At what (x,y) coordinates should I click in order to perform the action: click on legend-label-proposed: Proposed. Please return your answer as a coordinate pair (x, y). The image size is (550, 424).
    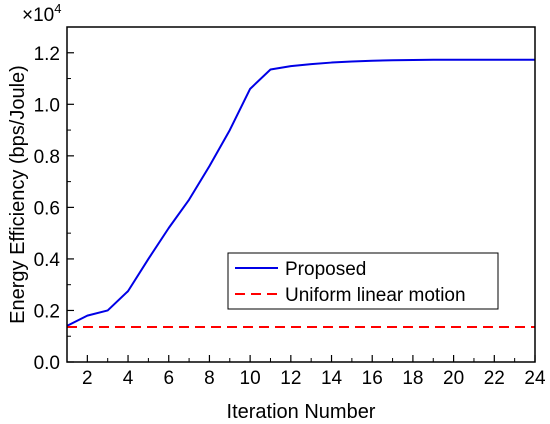
    Looking at the image, I should click on (325, 269).